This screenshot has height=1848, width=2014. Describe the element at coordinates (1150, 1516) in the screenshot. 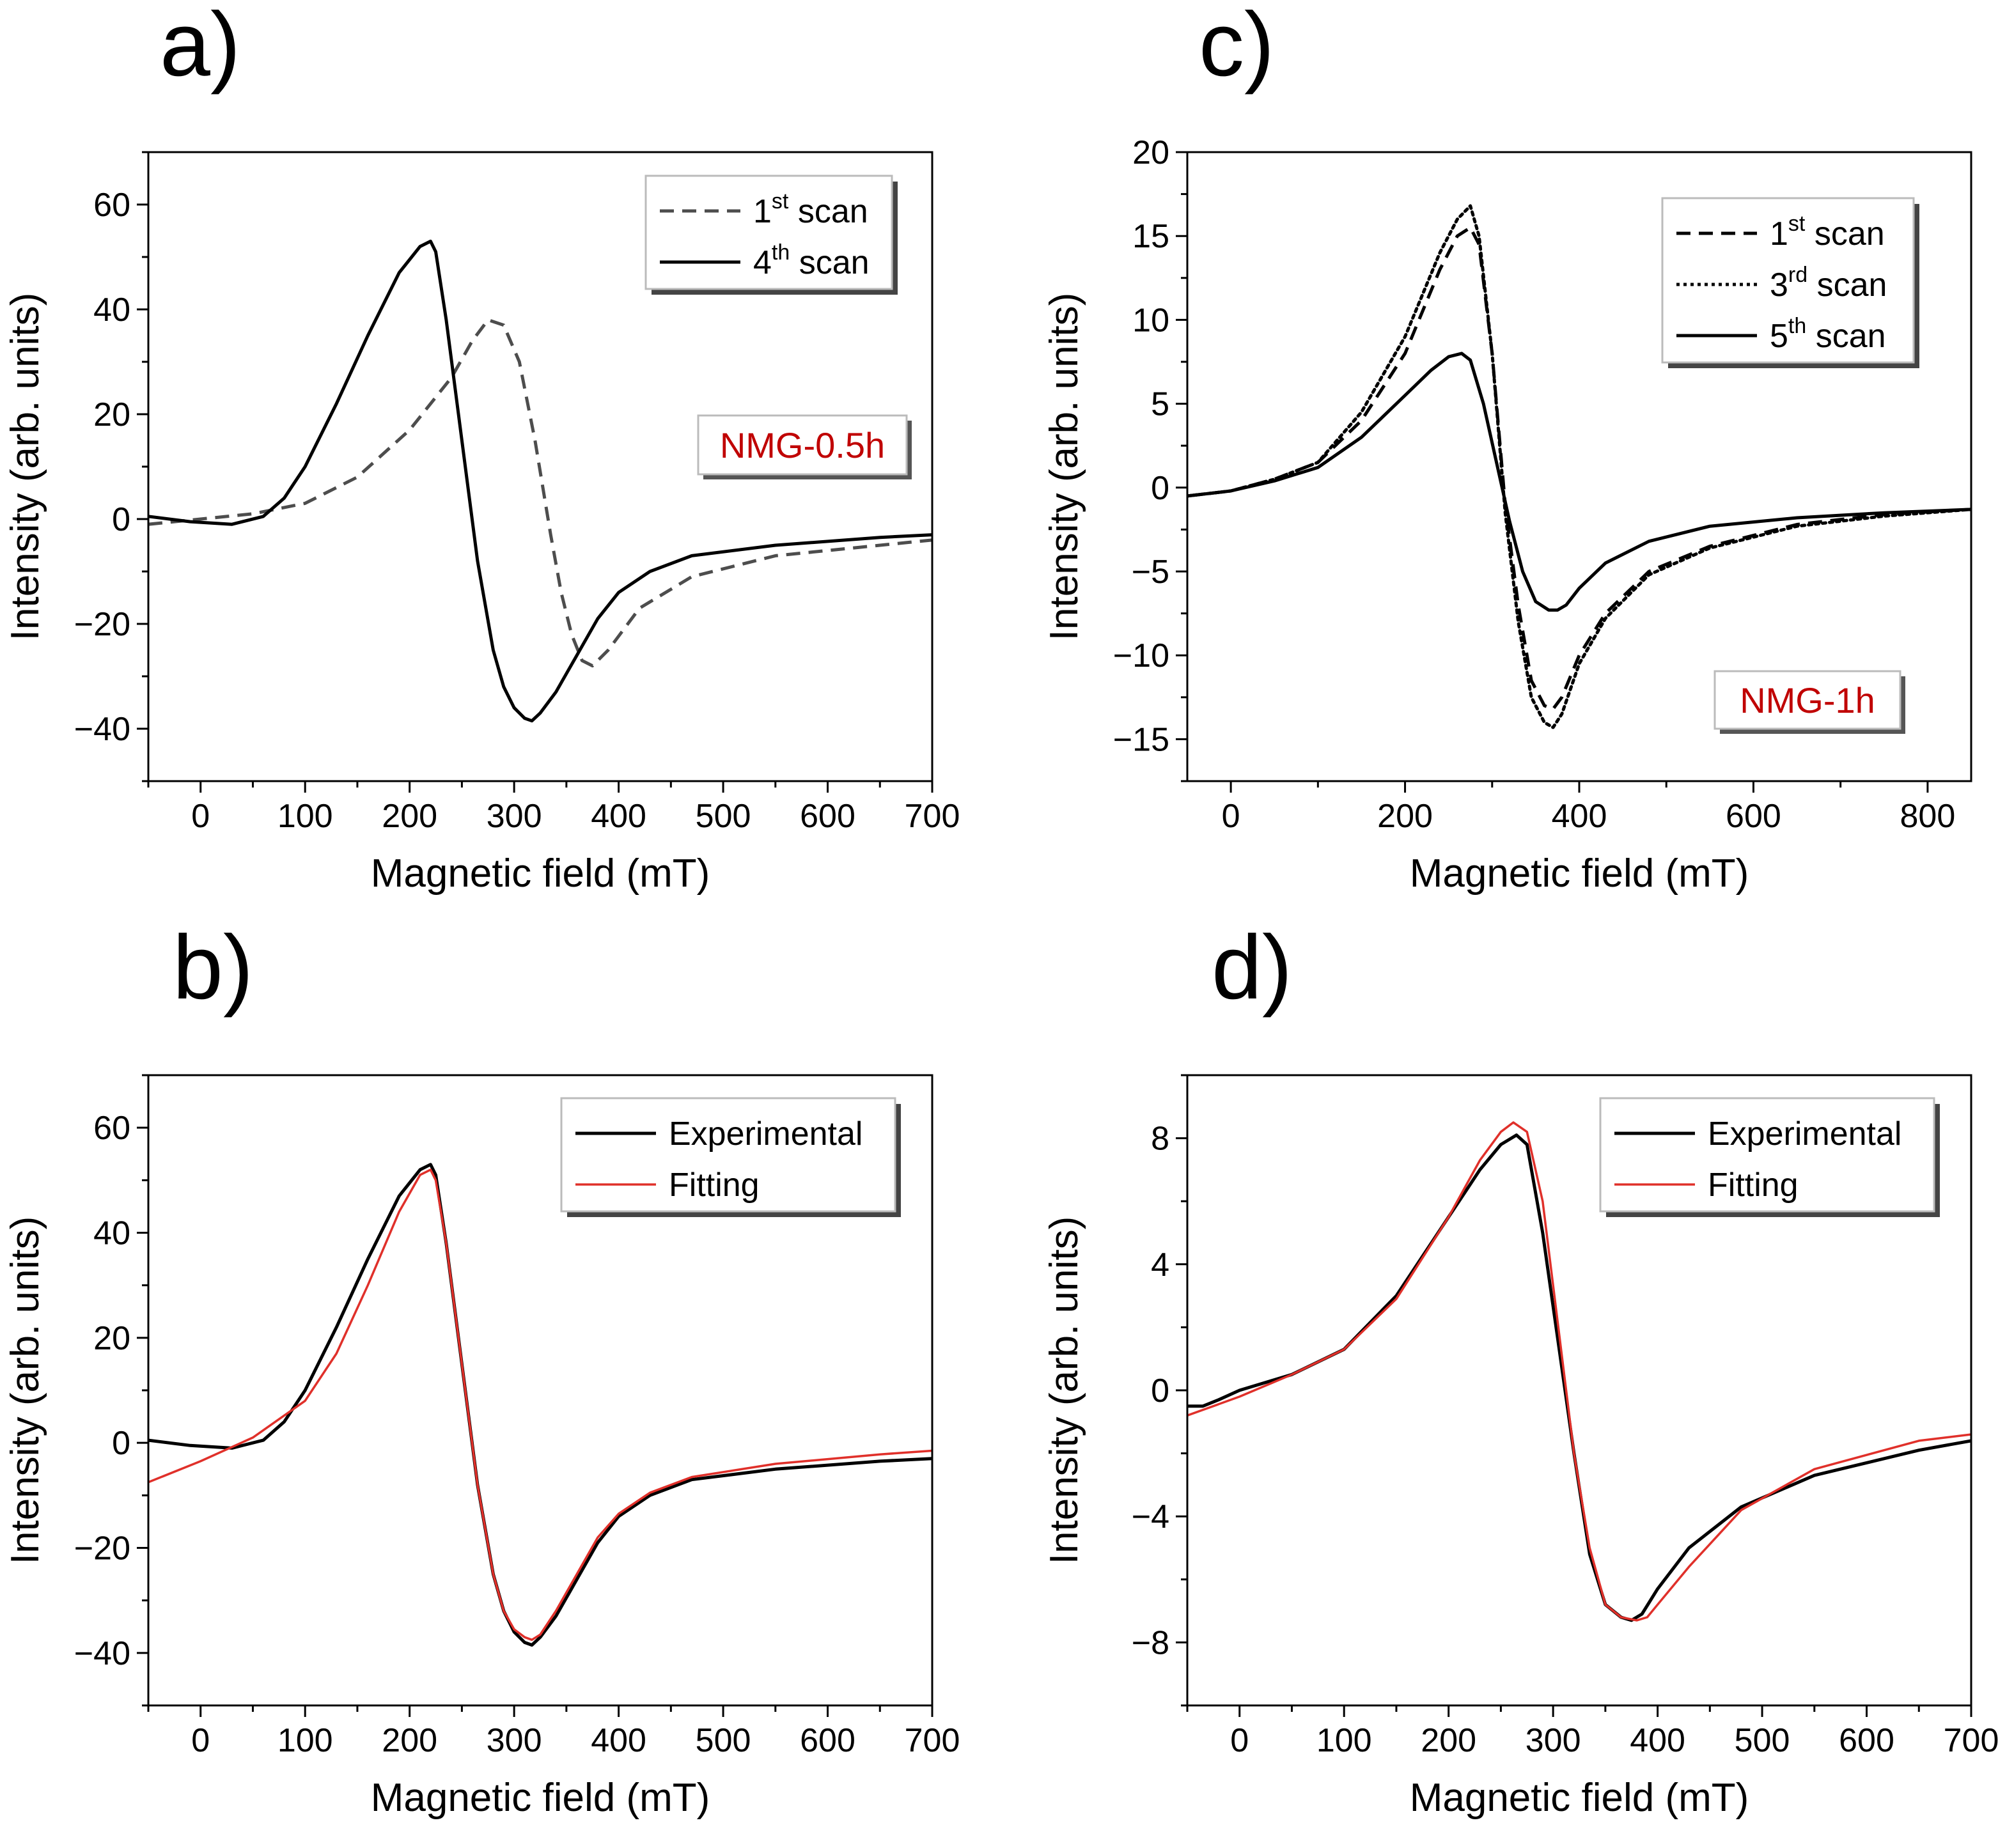

I see `y-tick-label: −4` at that location.